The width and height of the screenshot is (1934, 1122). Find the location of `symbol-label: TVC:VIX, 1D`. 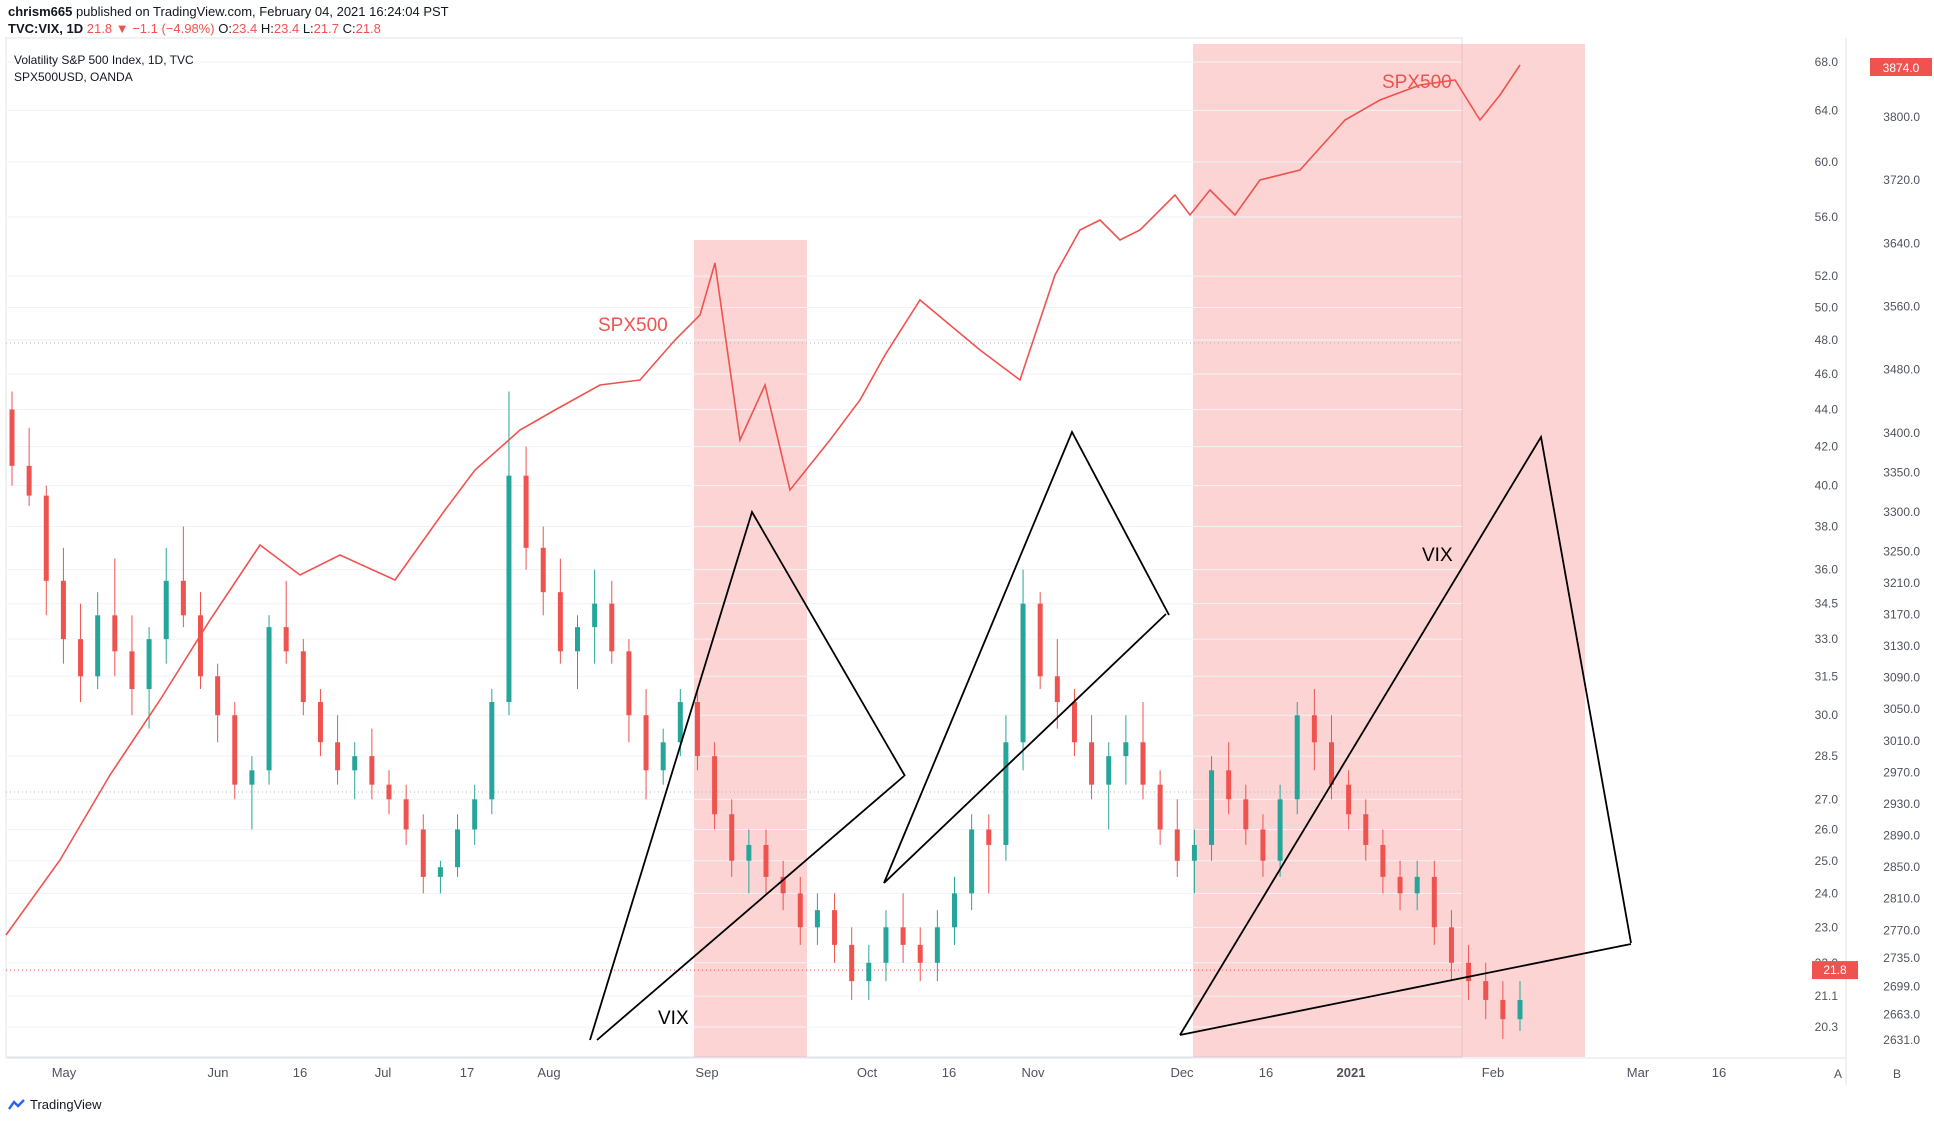

symbol-label: TVC:VIX, 1D is located at coordinates (46, 28).